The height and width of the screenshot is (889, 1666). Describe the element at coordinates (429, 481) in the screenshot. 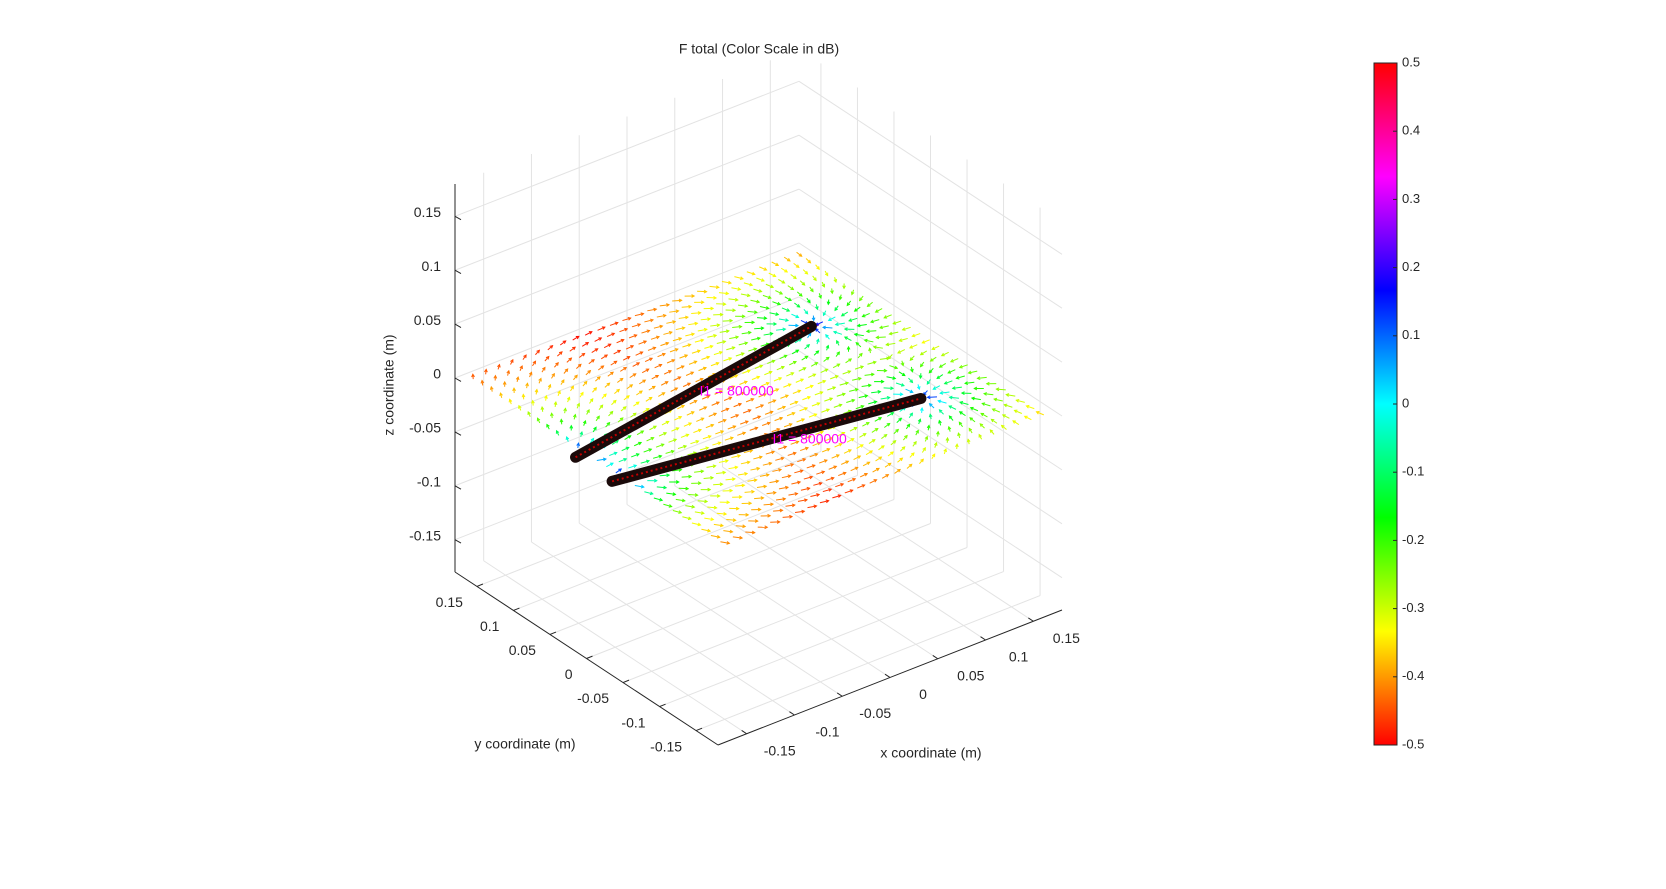

I see `z-tick-label: -0.1` at that location.